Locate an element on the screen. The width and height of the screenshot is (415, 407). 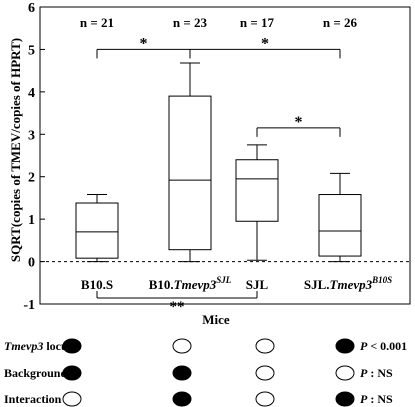
y-tick-label: 4 is located at coordinates (31, 93).